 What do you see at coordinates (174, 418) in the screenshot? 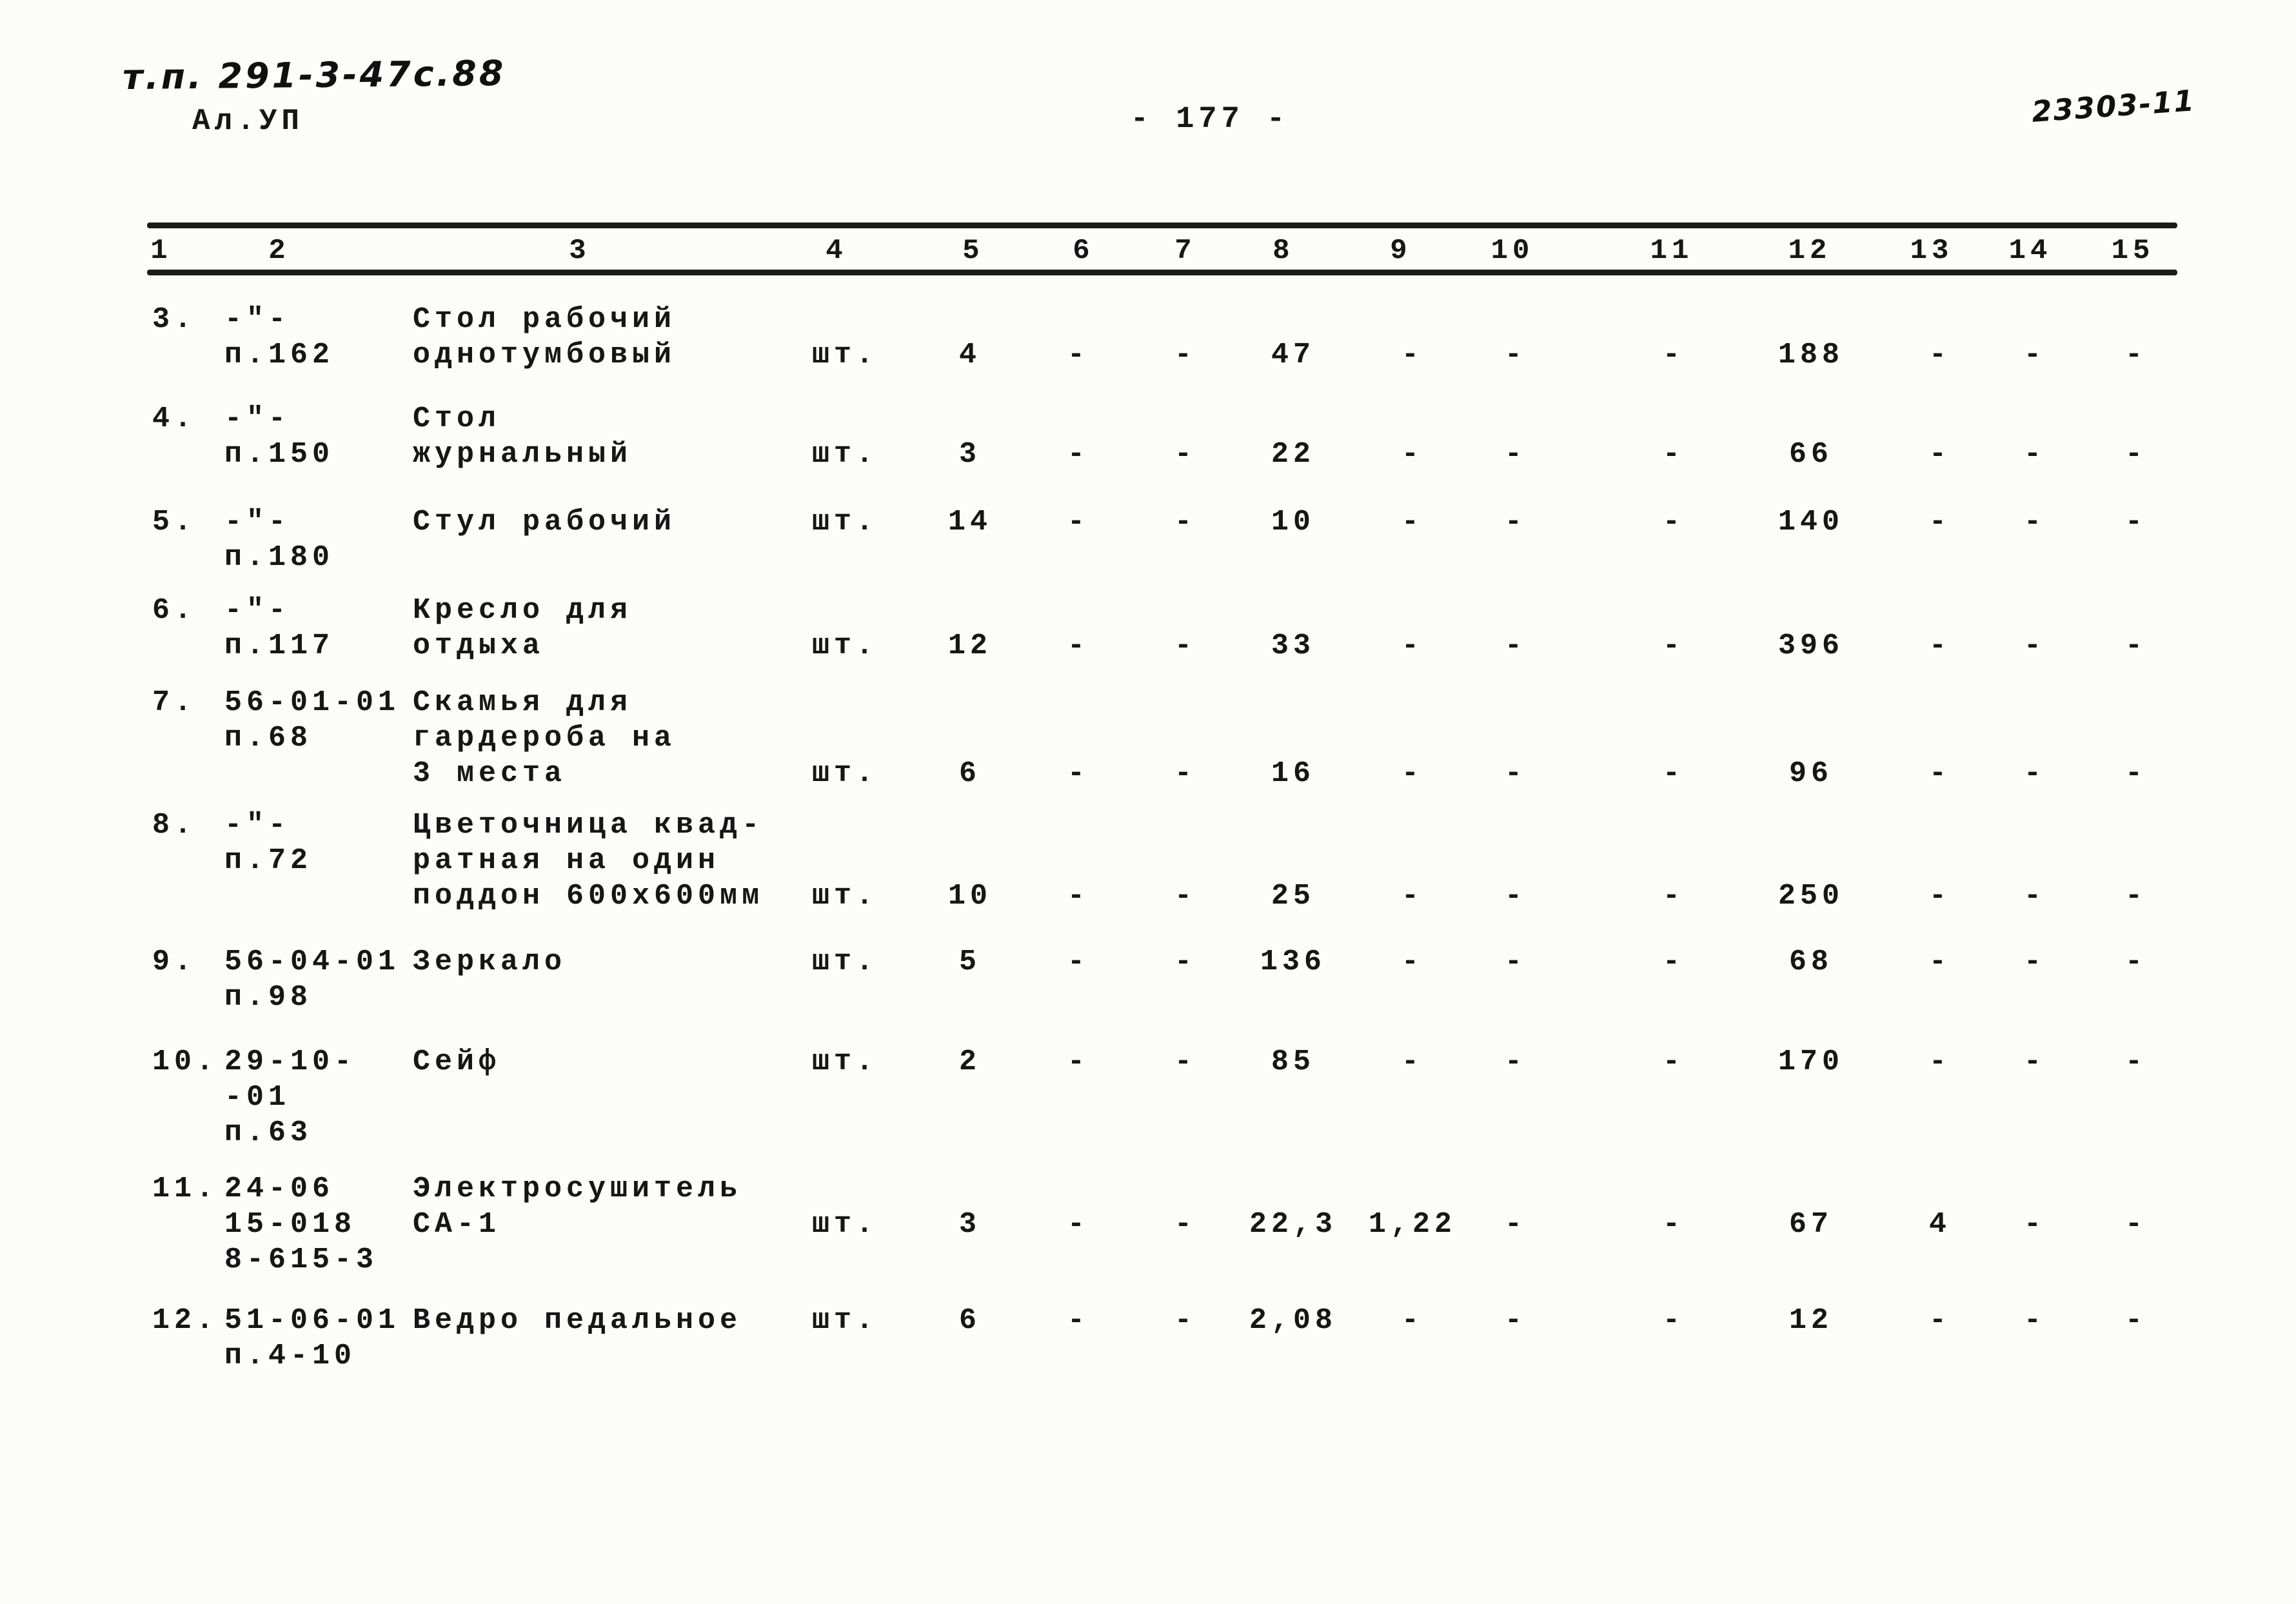
I see `item-number: 4.` at bounding box center [174, 418].